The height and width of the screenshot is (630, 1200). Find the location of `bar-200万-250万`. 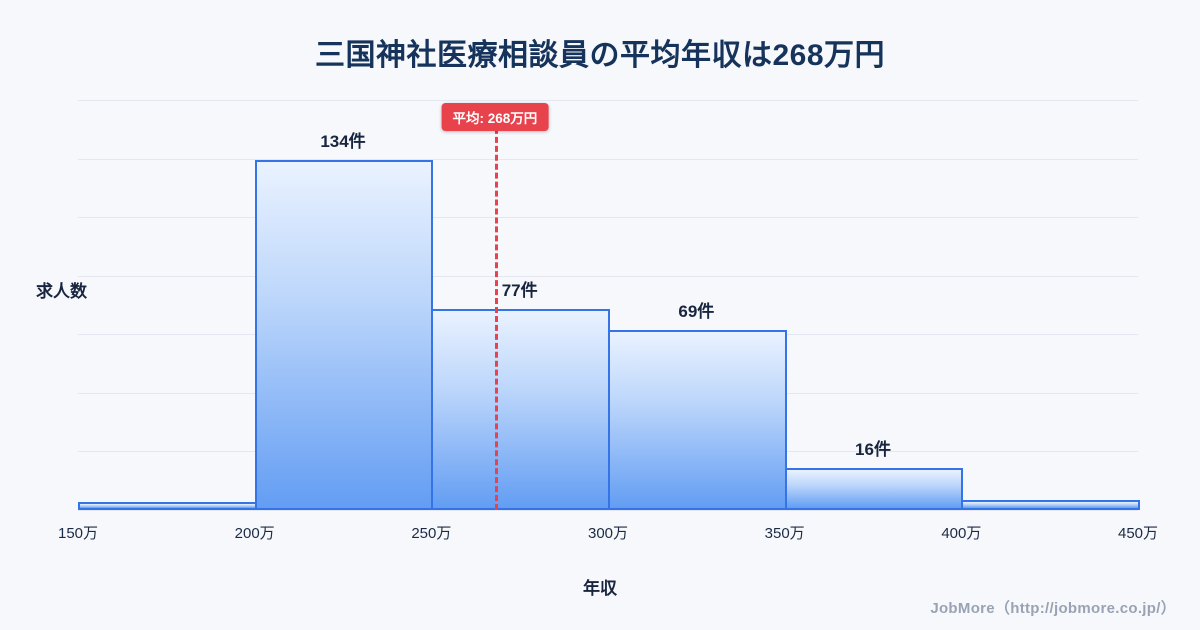

bar-200万-250万 is located at coordinates (344, 335).